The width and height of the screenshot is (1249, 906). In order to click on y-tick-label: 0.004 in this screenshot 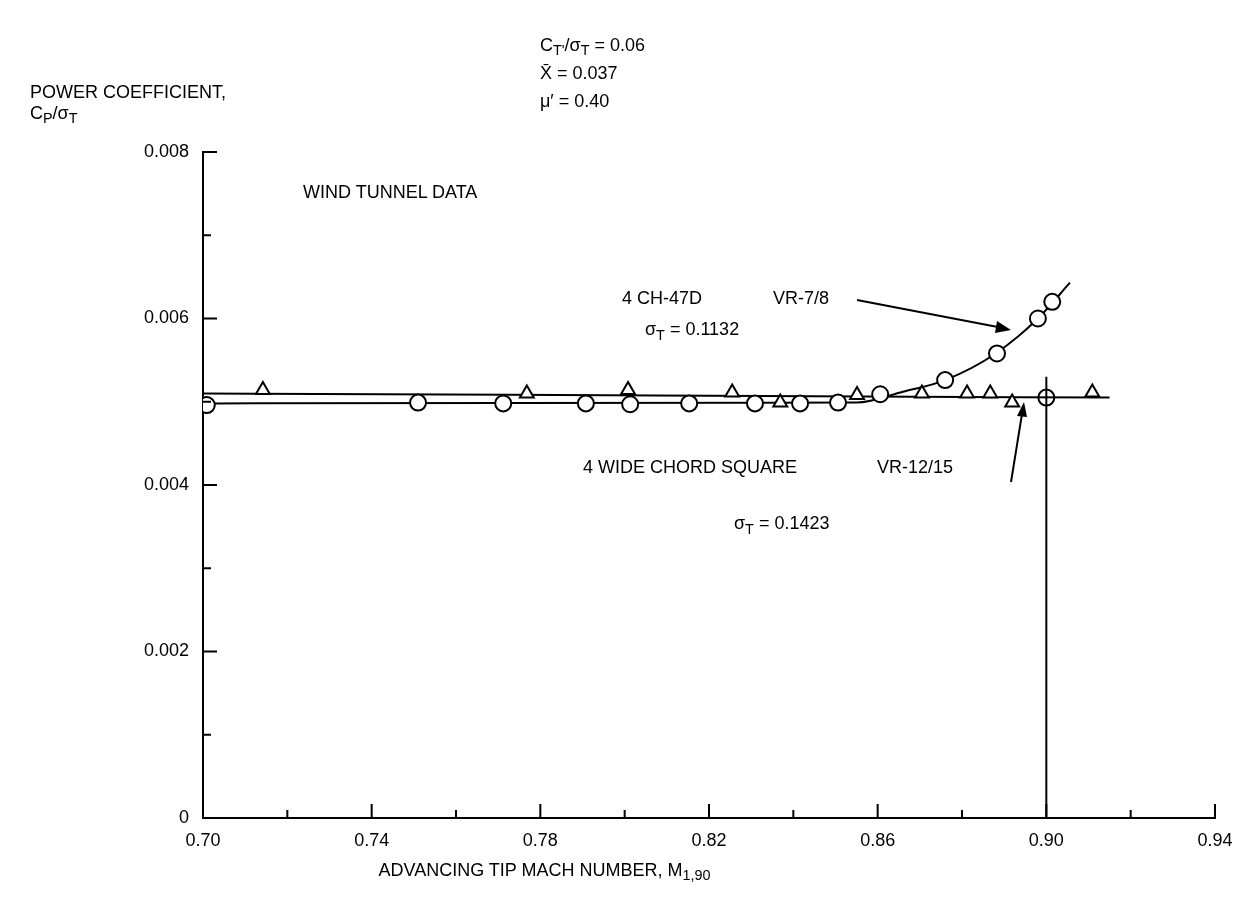, I will do `click(166, 483)`.